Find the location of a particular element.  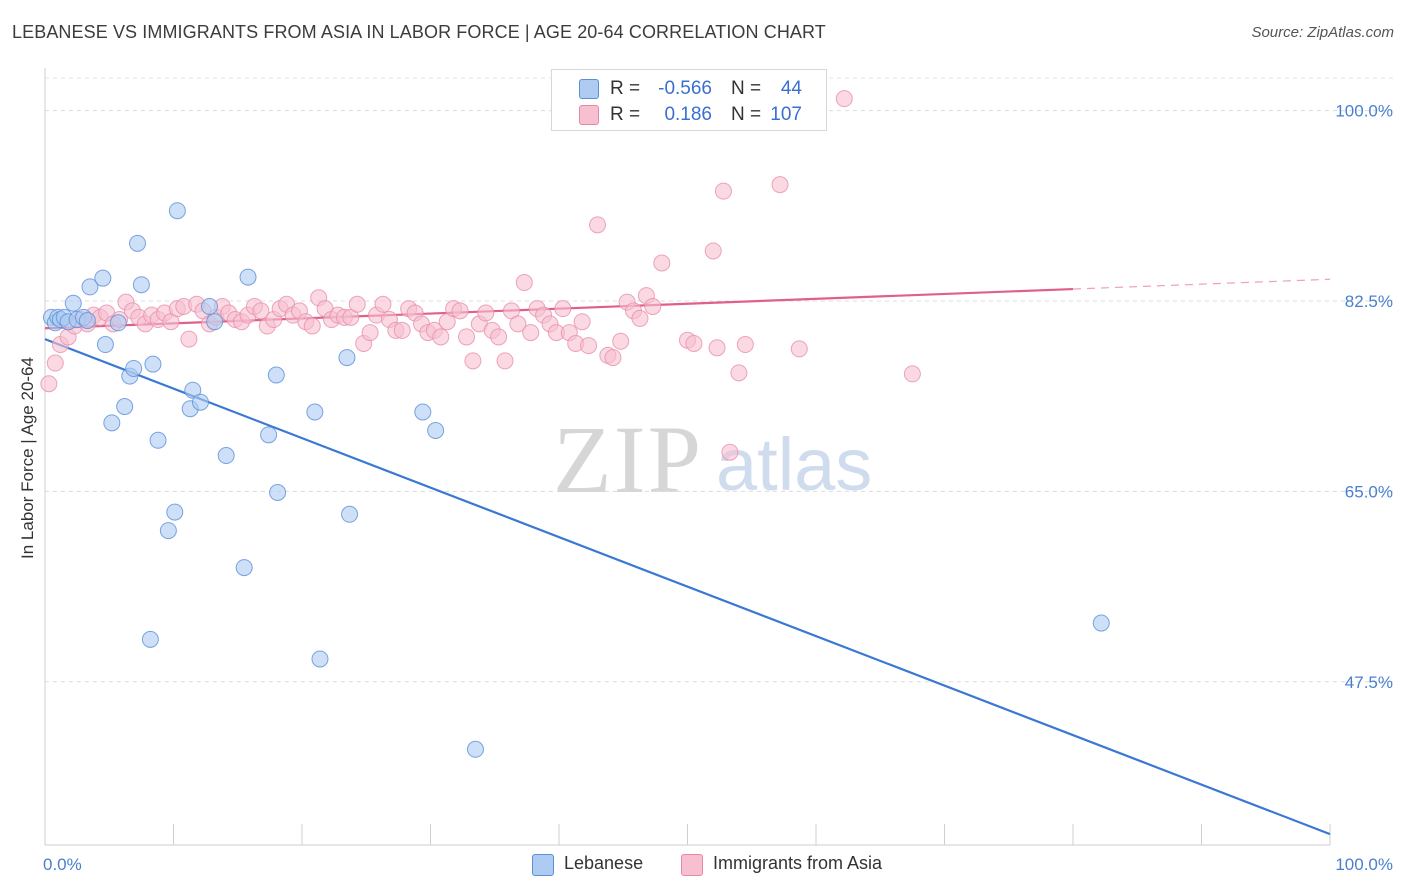

asia-trendline-extension is located at coordinates (1201, 284).